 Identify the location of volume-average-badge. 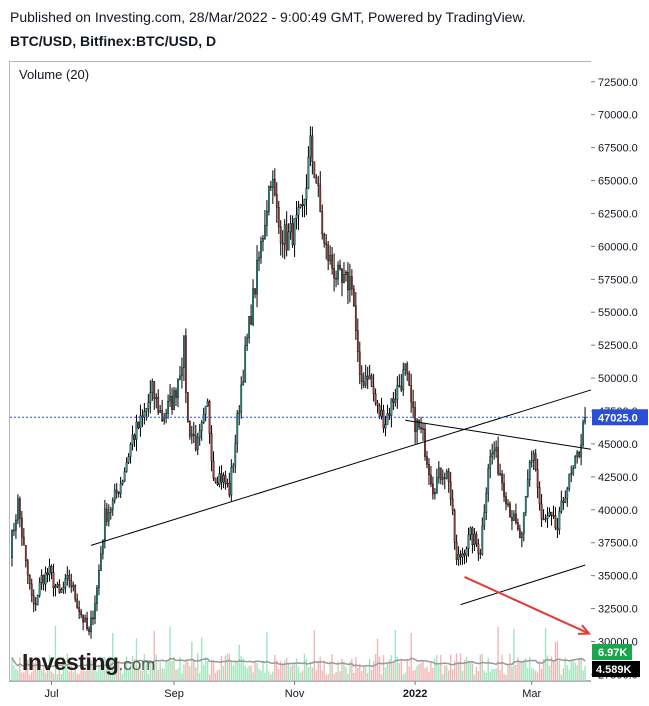
(616, 669).